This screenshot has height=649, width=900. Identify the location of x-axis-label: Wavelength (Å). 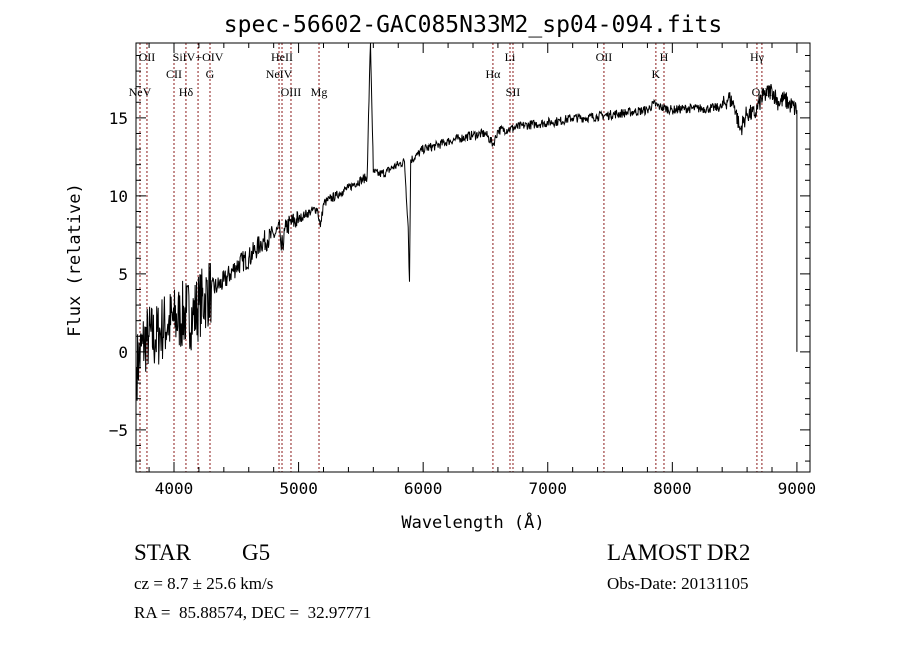
(472, 522).